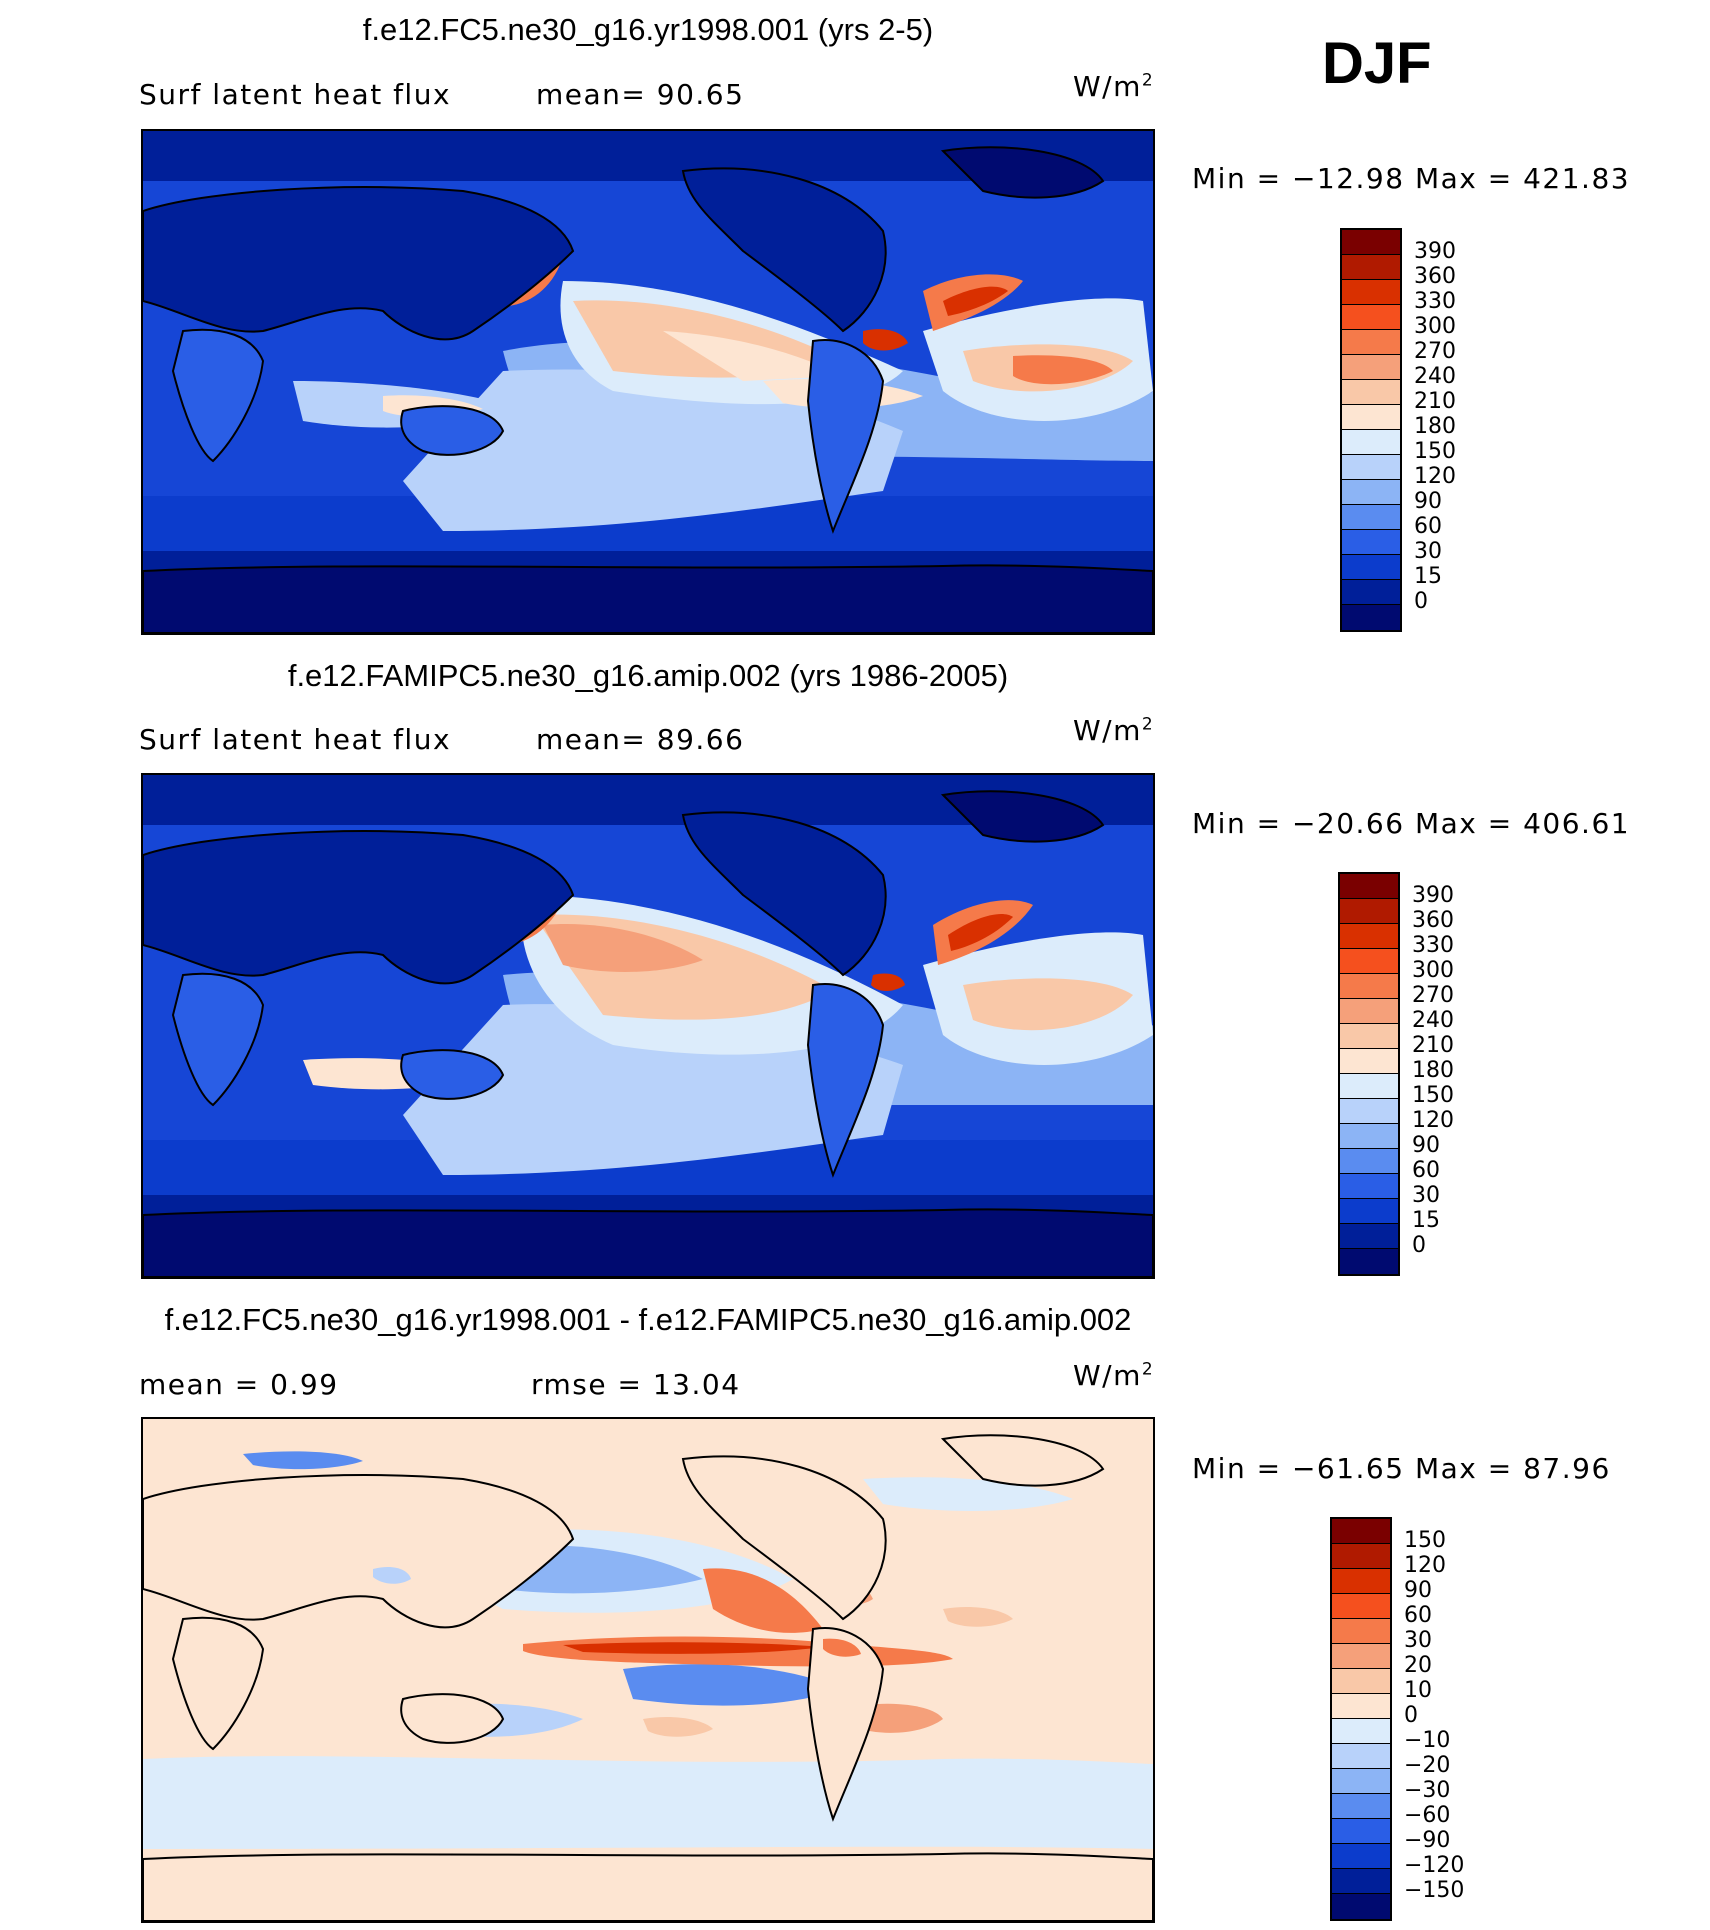 Image resolution: width=1710 pixels, height=1930 pixels. I want to click on colorbar-label: −60, so click(1427, 1815).